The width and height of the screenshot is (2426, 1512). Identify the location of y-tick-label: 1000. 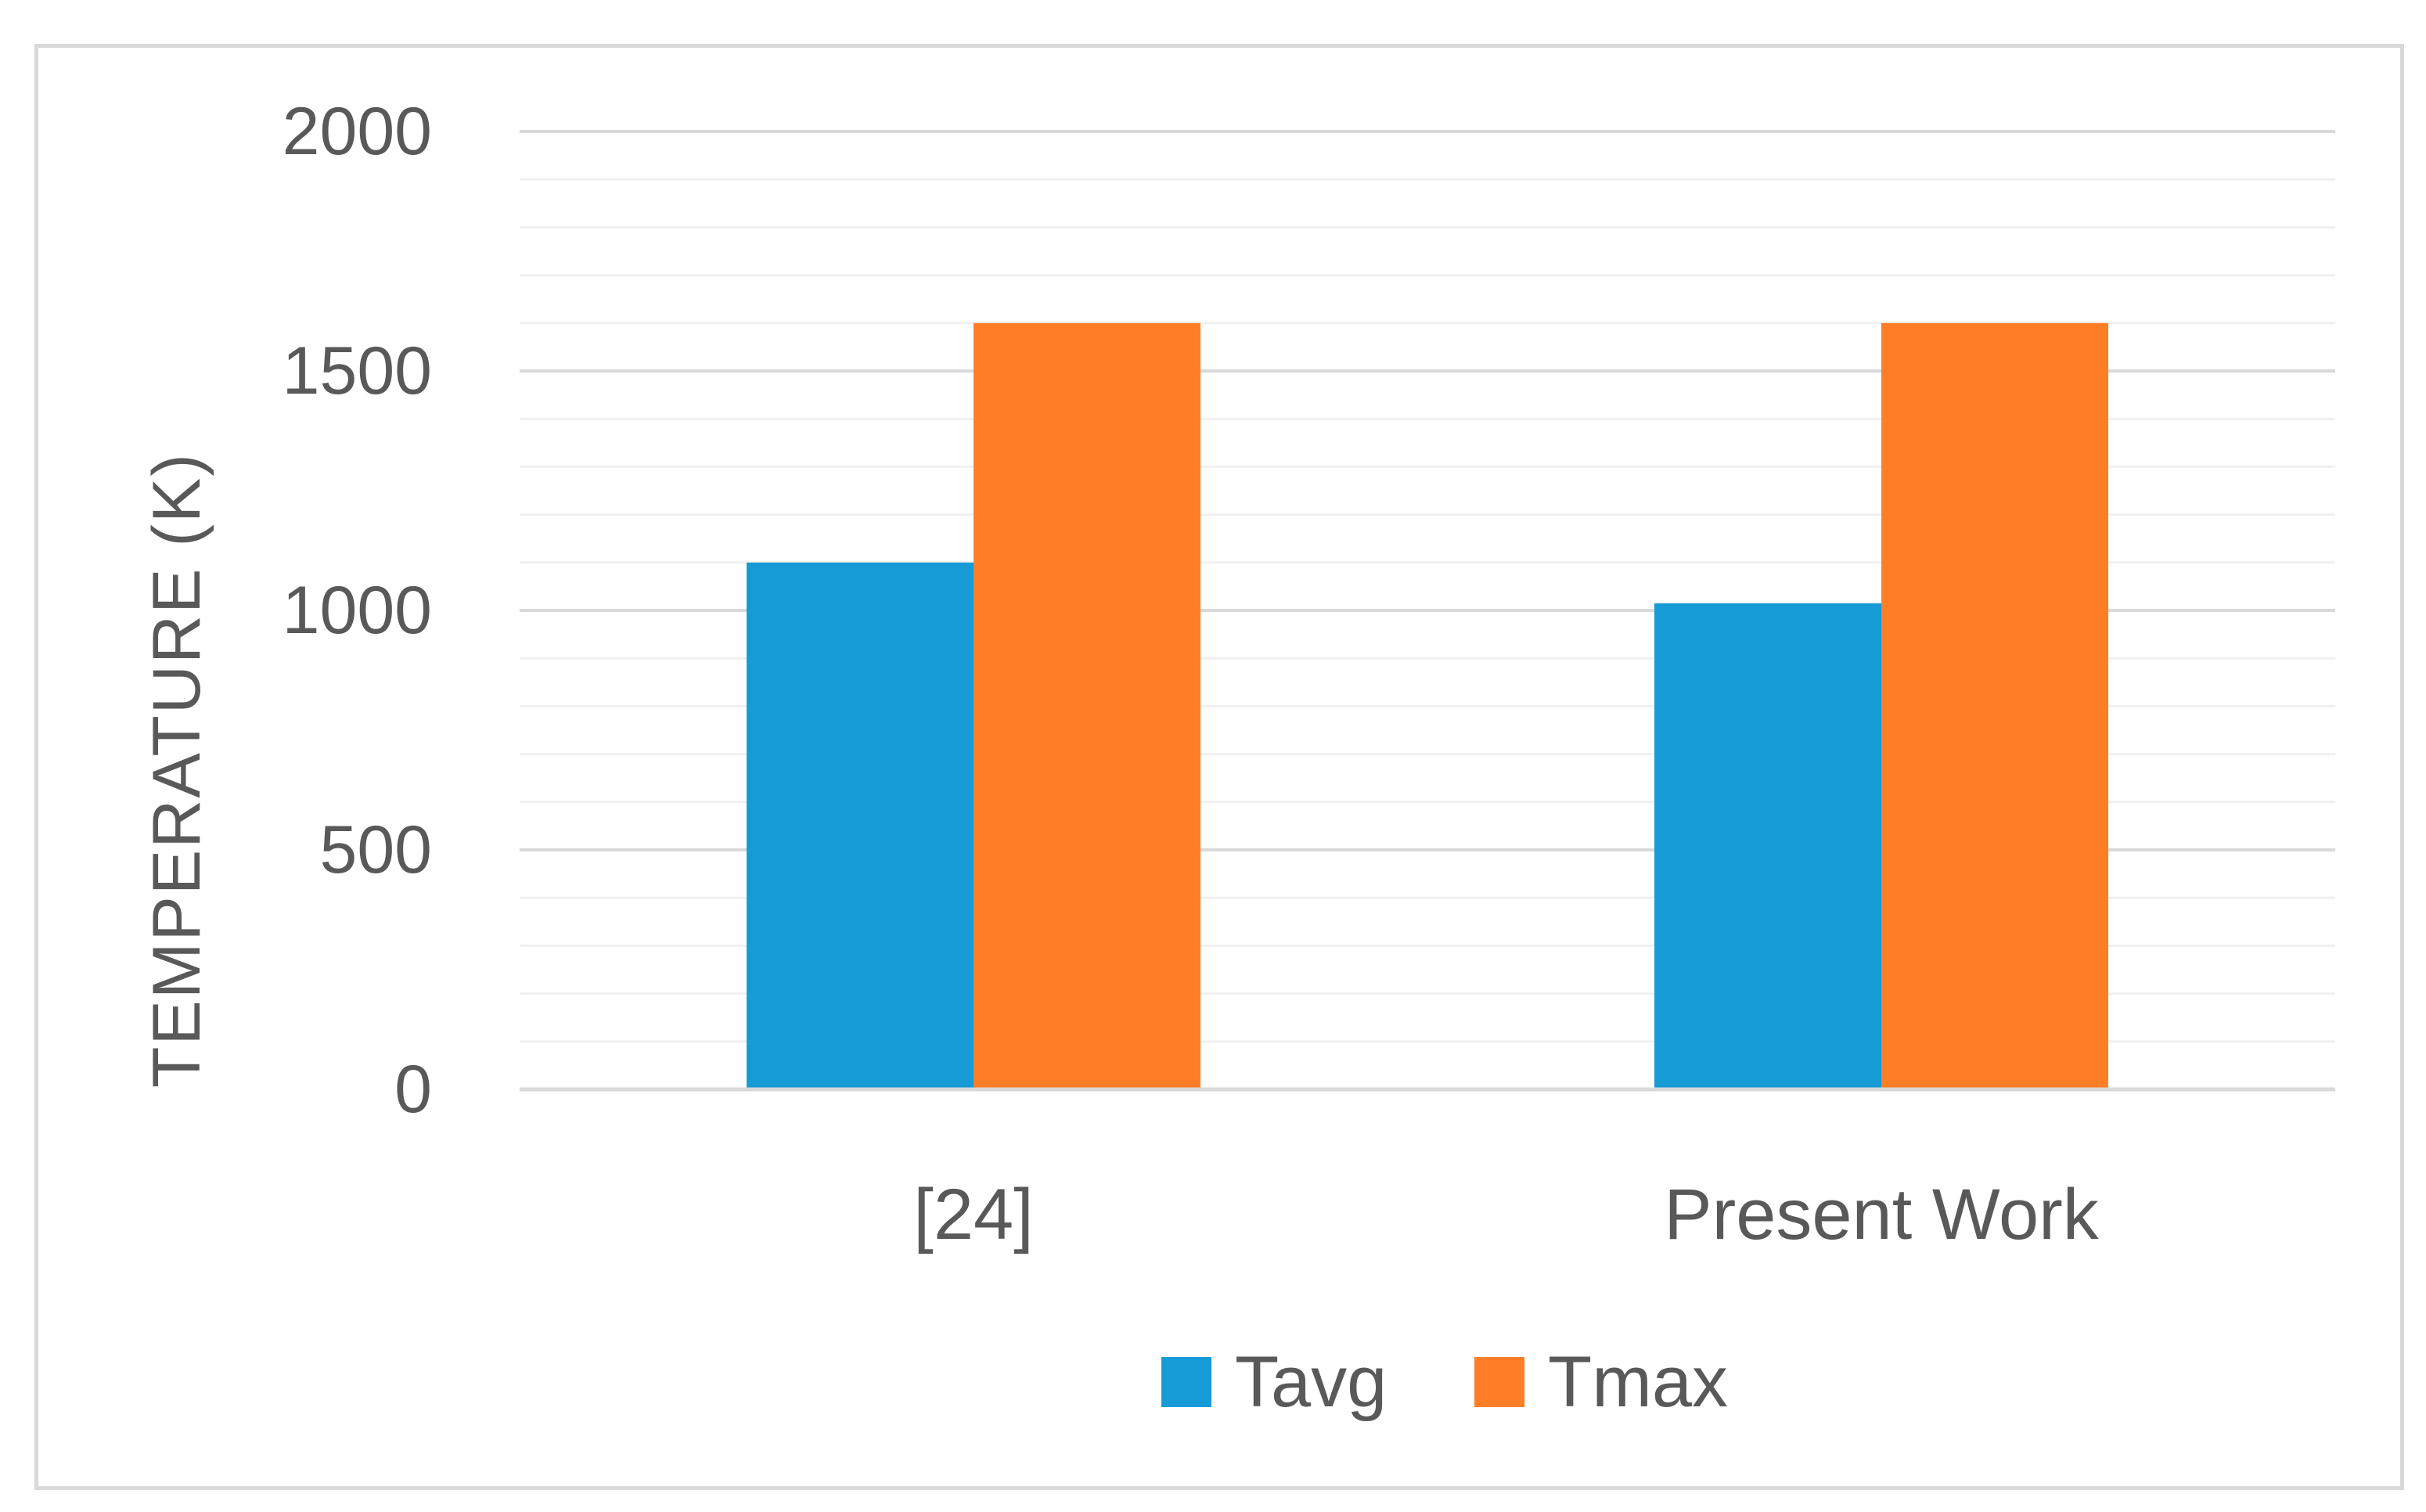
(357, 610).